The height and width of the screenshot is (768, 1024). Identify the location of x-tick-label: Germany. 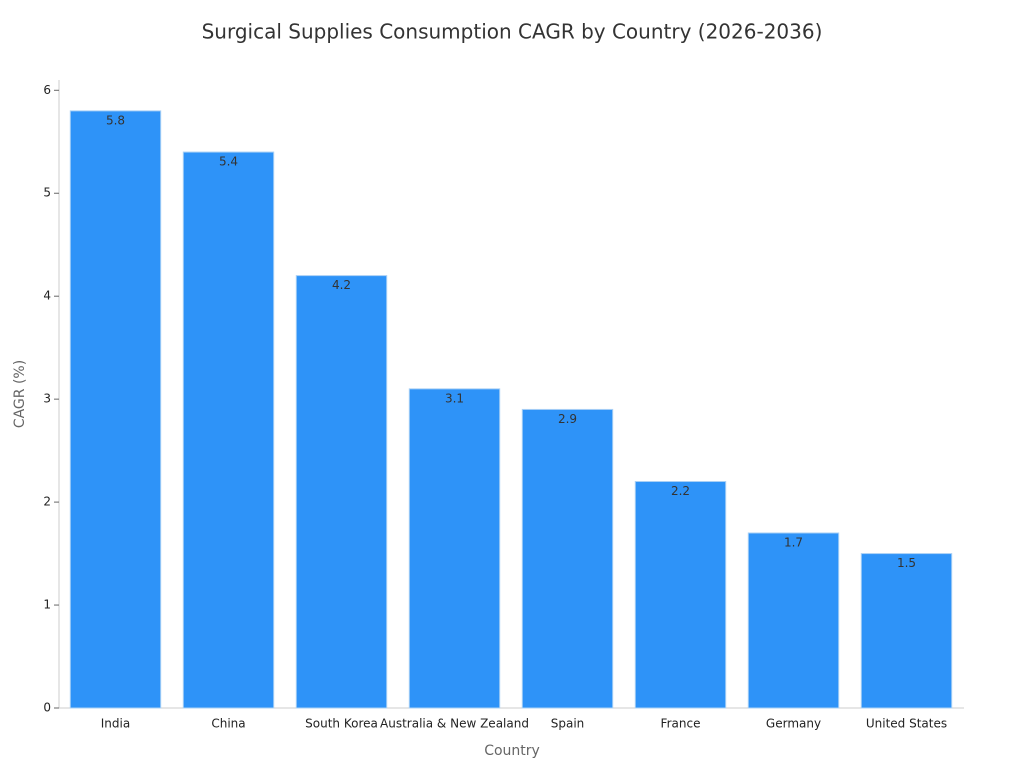
(793, 724).